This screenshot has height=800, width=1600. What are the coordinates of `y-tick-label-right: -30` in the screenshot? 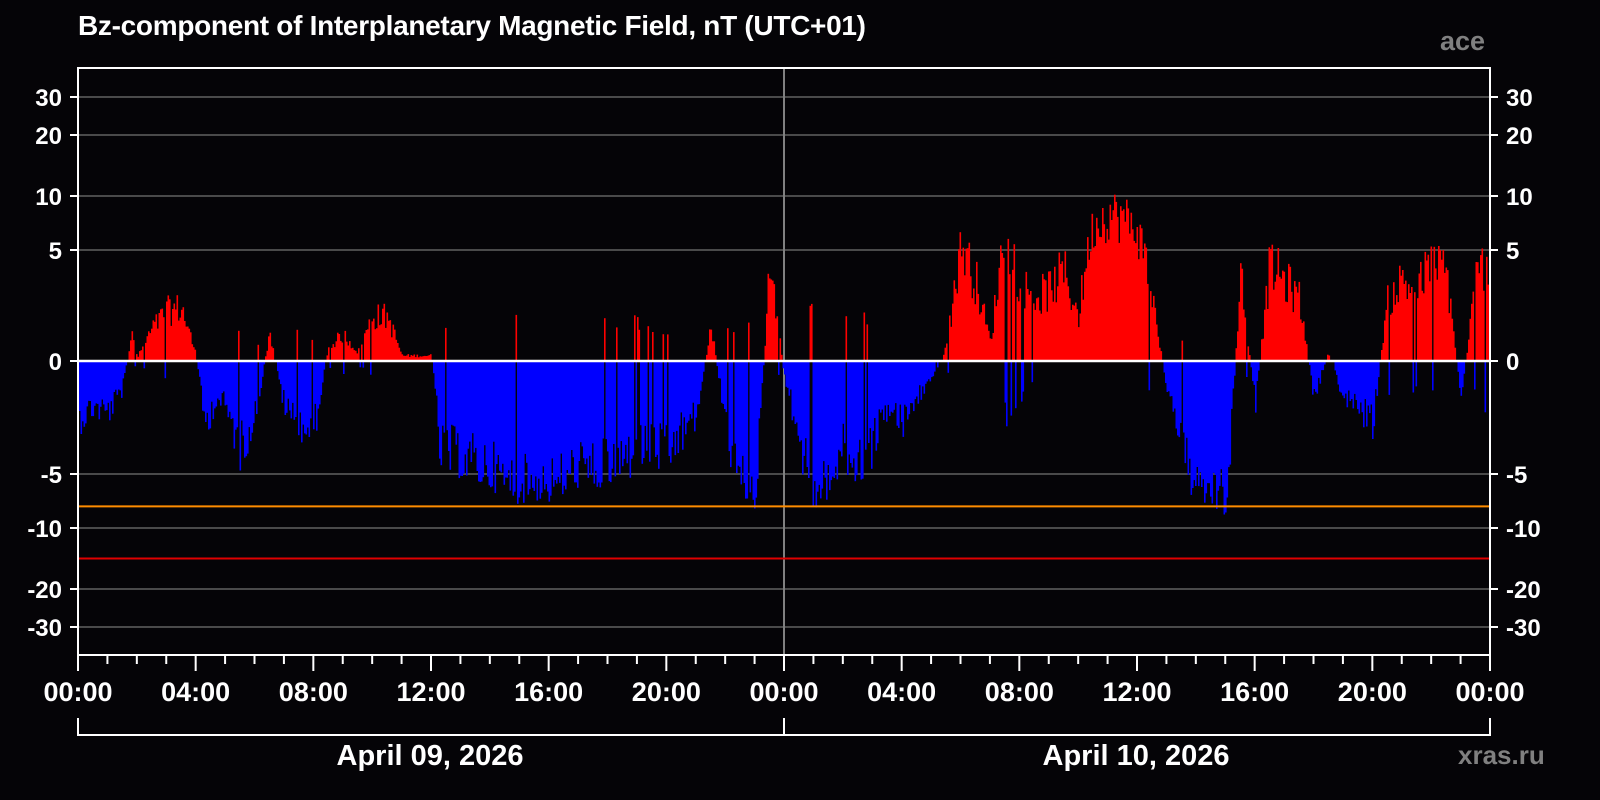 It's located at (1523, 628).